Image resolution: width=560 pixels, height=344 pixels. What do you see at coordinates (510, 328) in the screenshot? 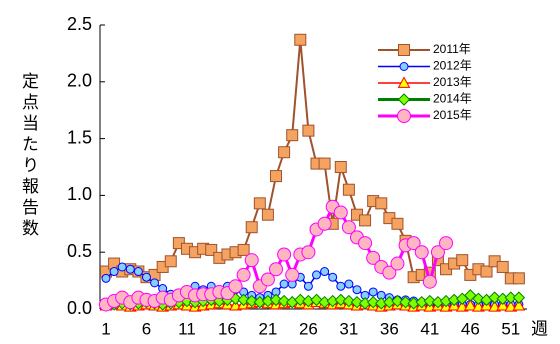
I see `x-tick-label: 51` at bounding box center [510, 328].